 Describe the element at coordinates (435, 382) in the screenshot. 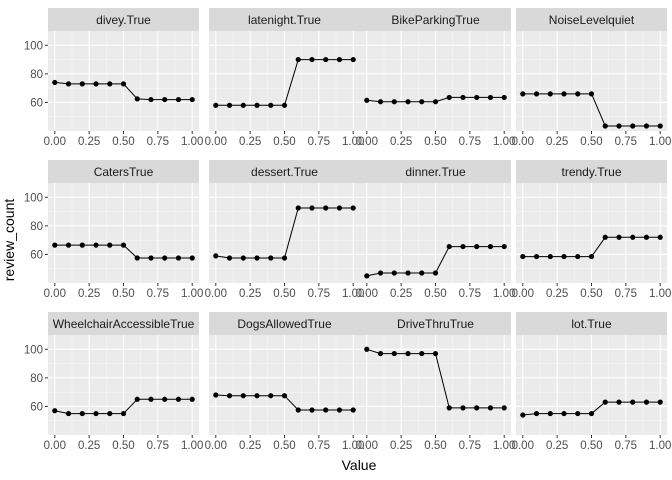

I see `facet-panel: DriveThruTrue 0.00 0.25 0.50 0.75 1.00` at that location.